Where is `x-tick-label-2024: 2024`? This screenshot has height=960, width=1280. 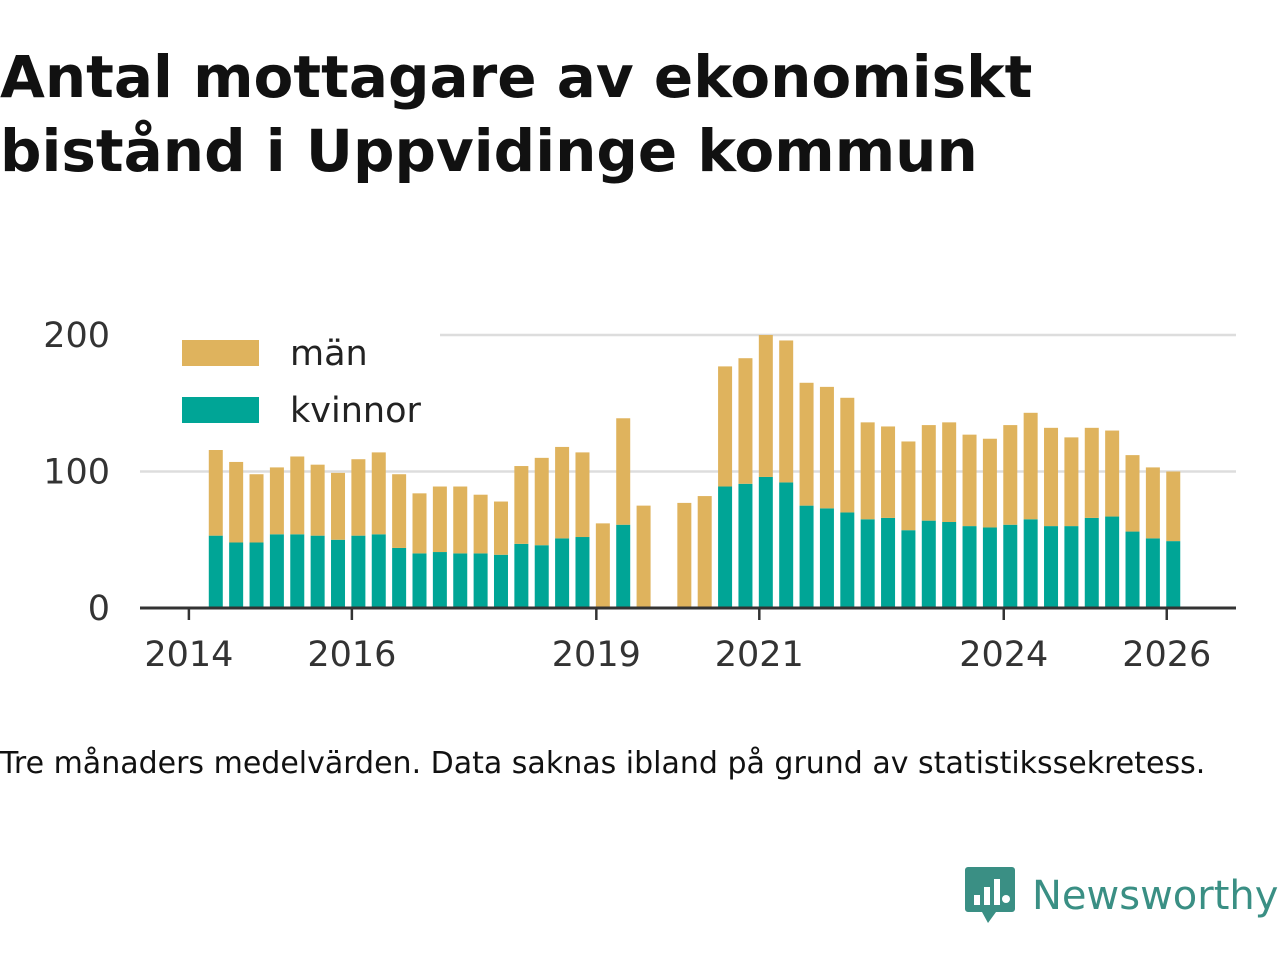 x-tick-label-2024: 2024 is located at coordinates (1003, 655).